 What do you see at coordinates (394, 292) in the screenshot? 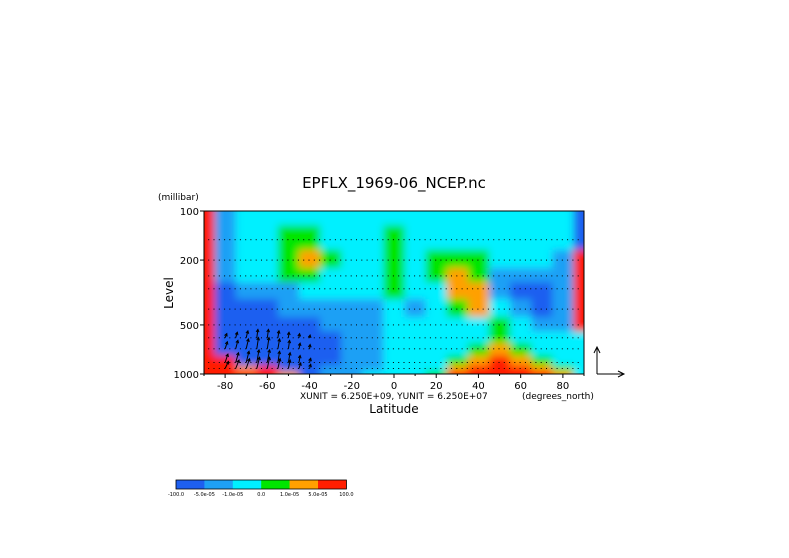
I see `contour-fill-layer` at bounding box center [394, 292].